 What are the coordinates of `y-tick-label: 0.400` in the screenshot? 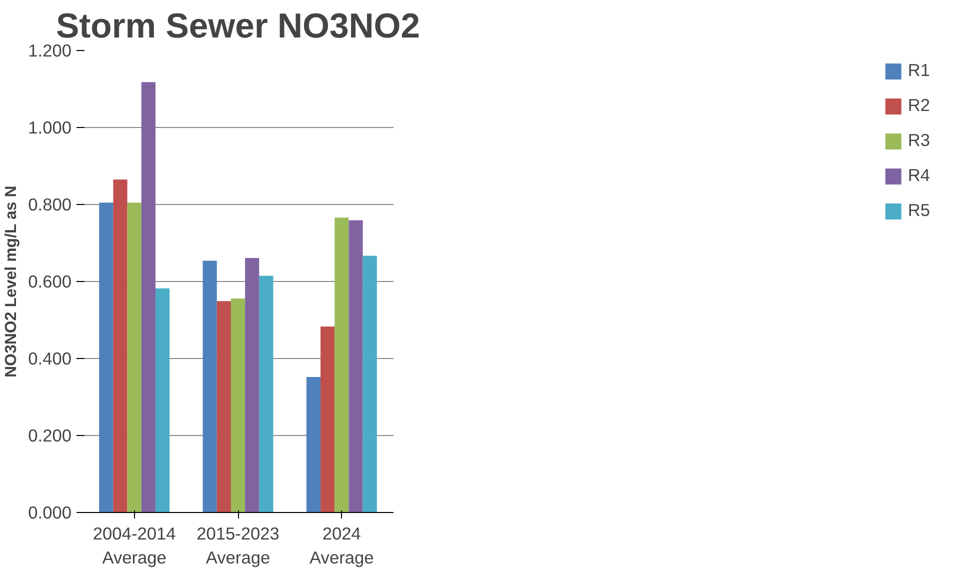 It's located at (50, 358).